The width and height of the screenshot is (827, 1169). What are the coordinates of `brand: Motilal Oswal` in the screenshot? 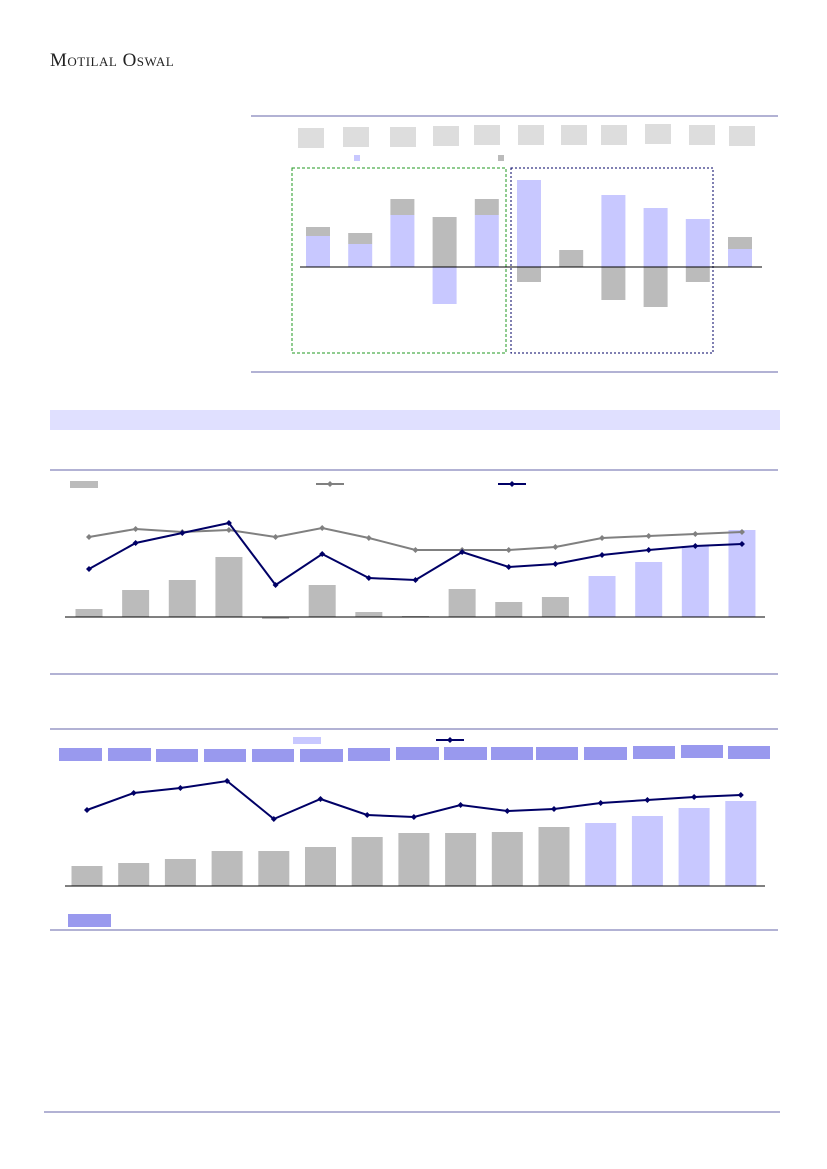 It's located at (112, 60).